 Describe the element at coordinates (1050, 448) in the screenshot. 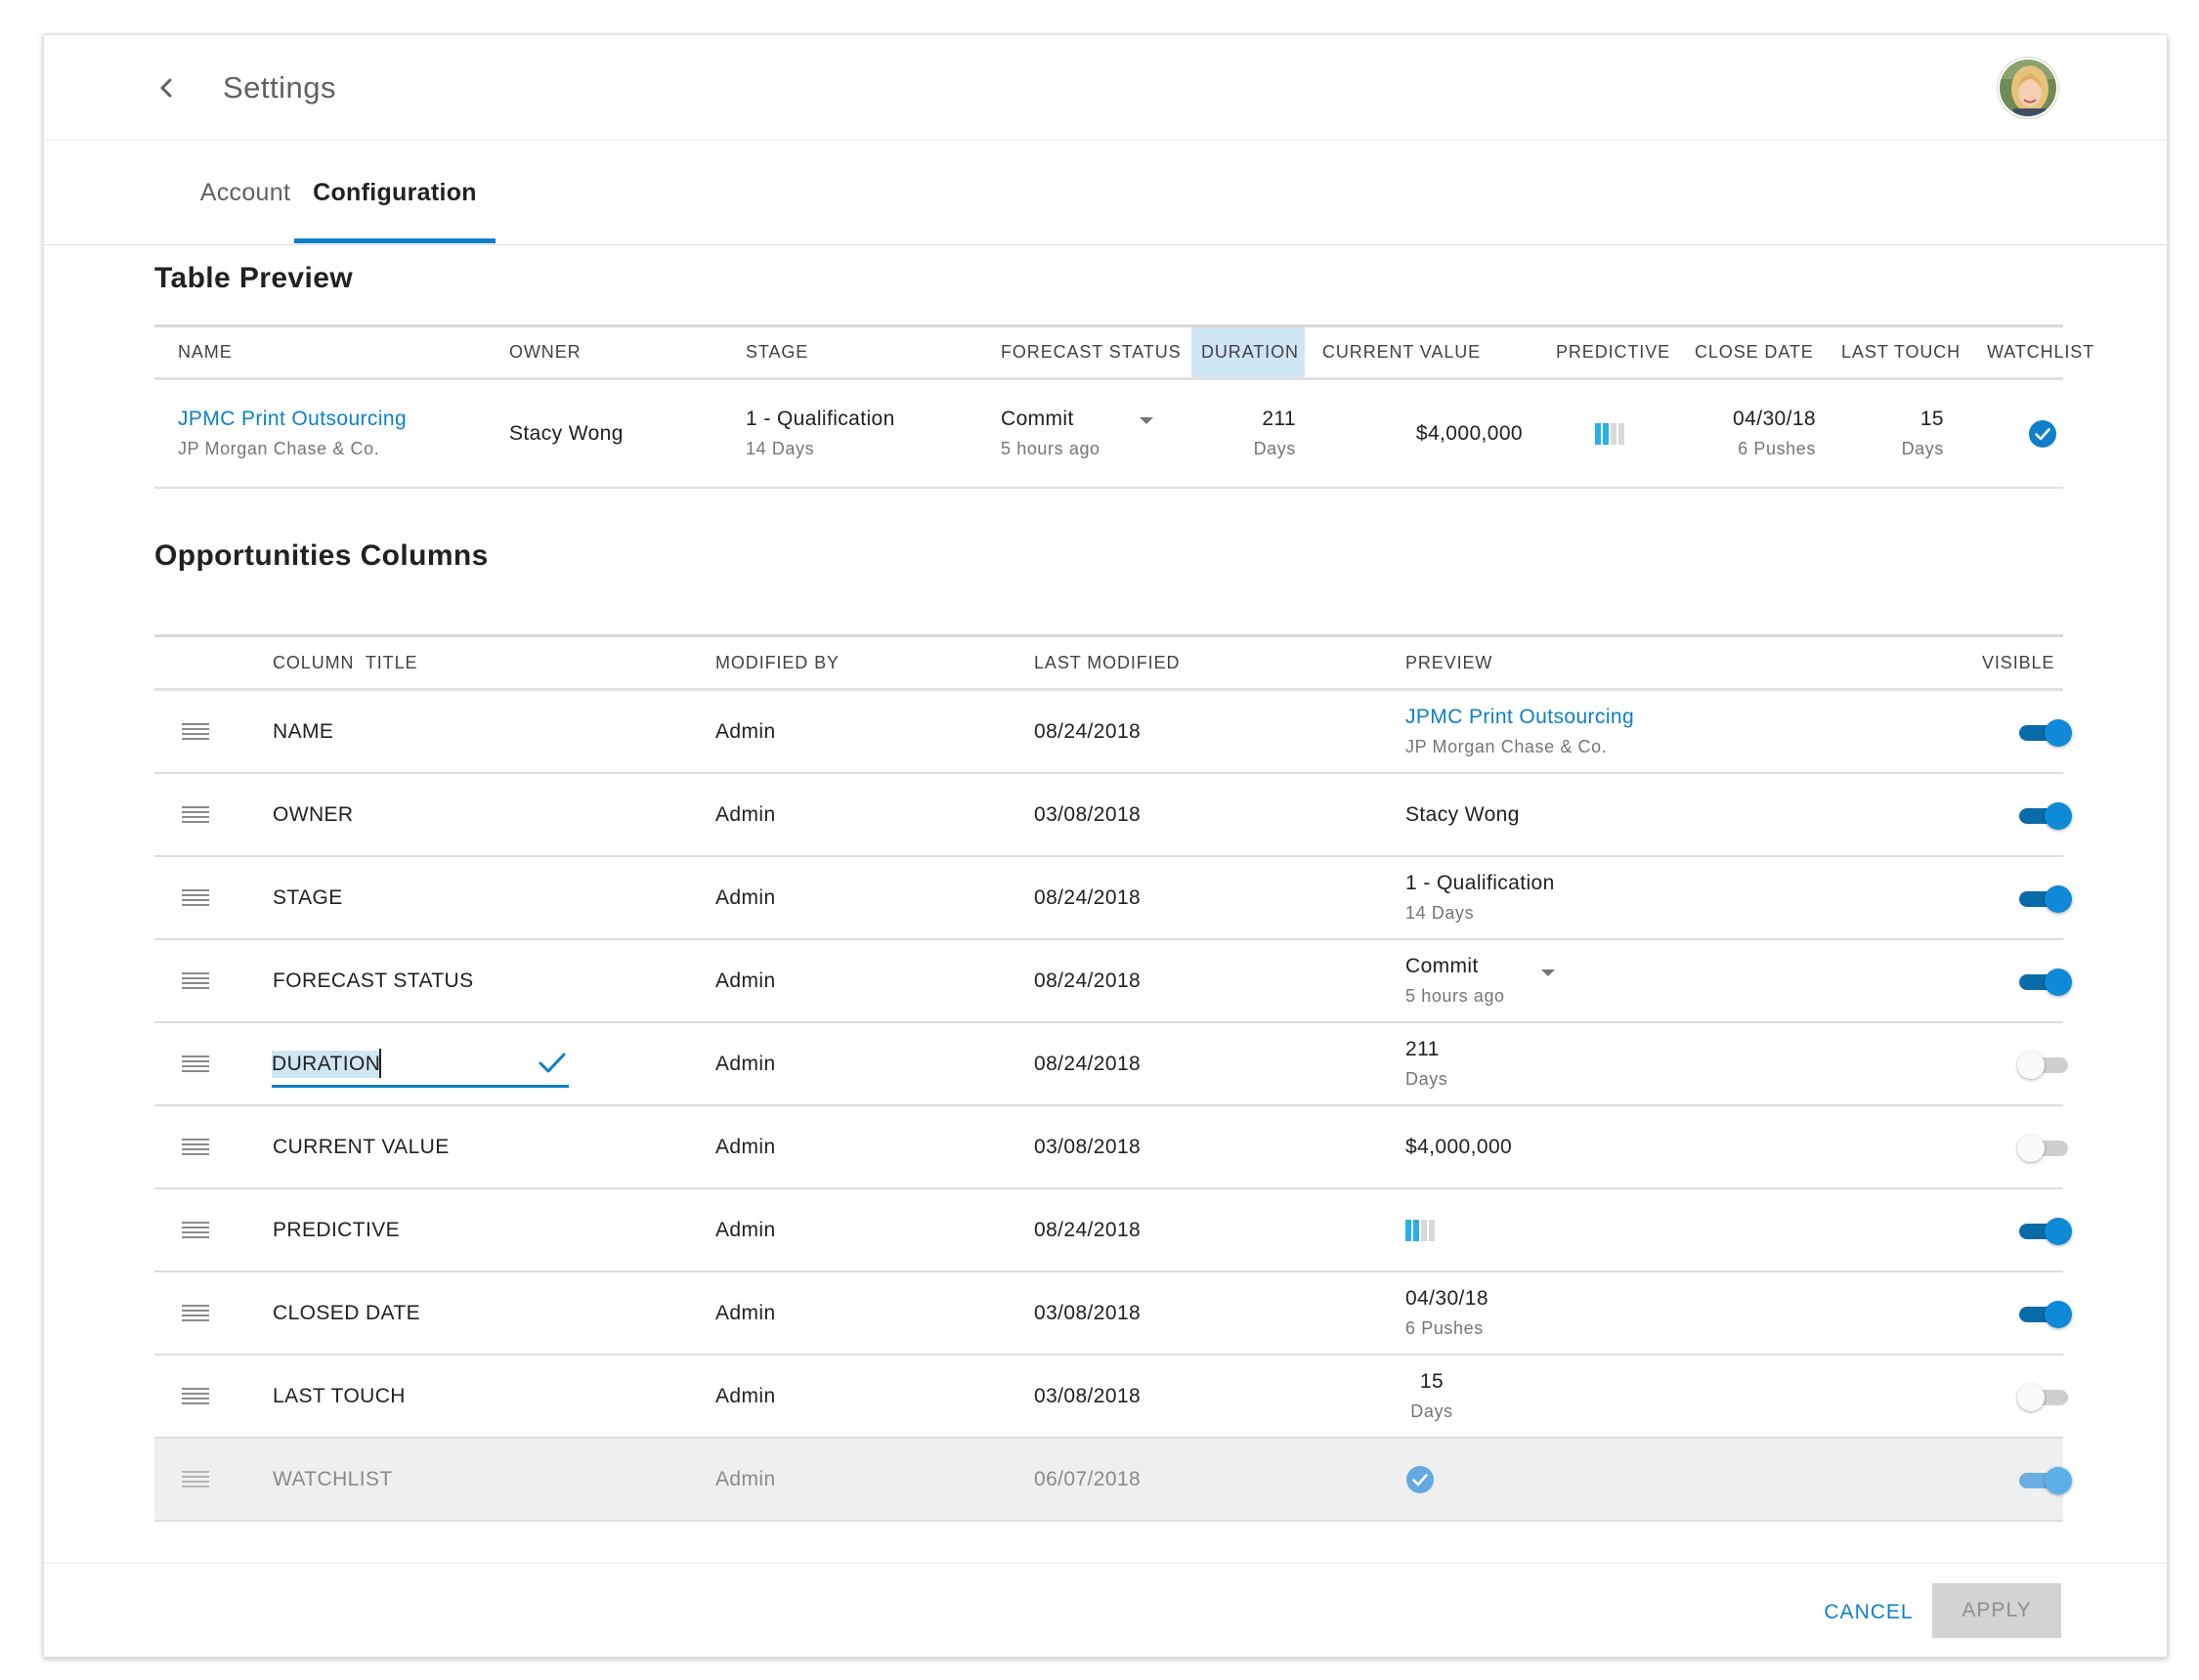

I see `forecast-updated: 5 hours ago` at that location.